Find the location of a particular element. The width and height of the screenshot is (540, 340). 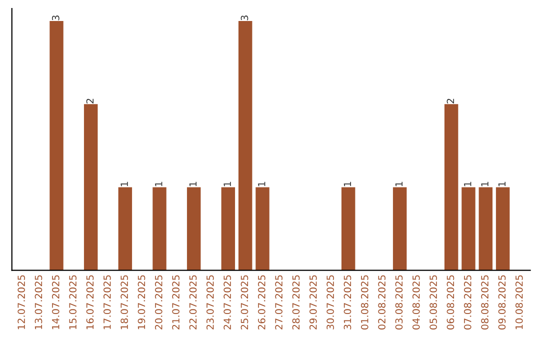

x-tick-label: 26.07.2025 is located at coordinates (262, 302).